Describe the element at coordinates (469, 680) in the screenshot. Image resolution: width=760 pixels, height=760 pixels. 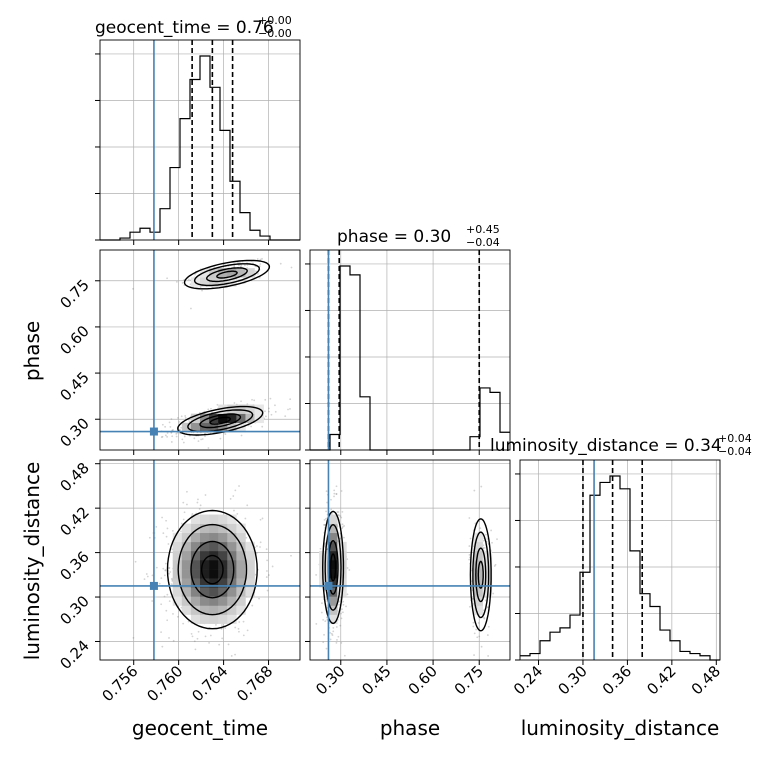
I see `x-tick-label: 0.75` at that location.